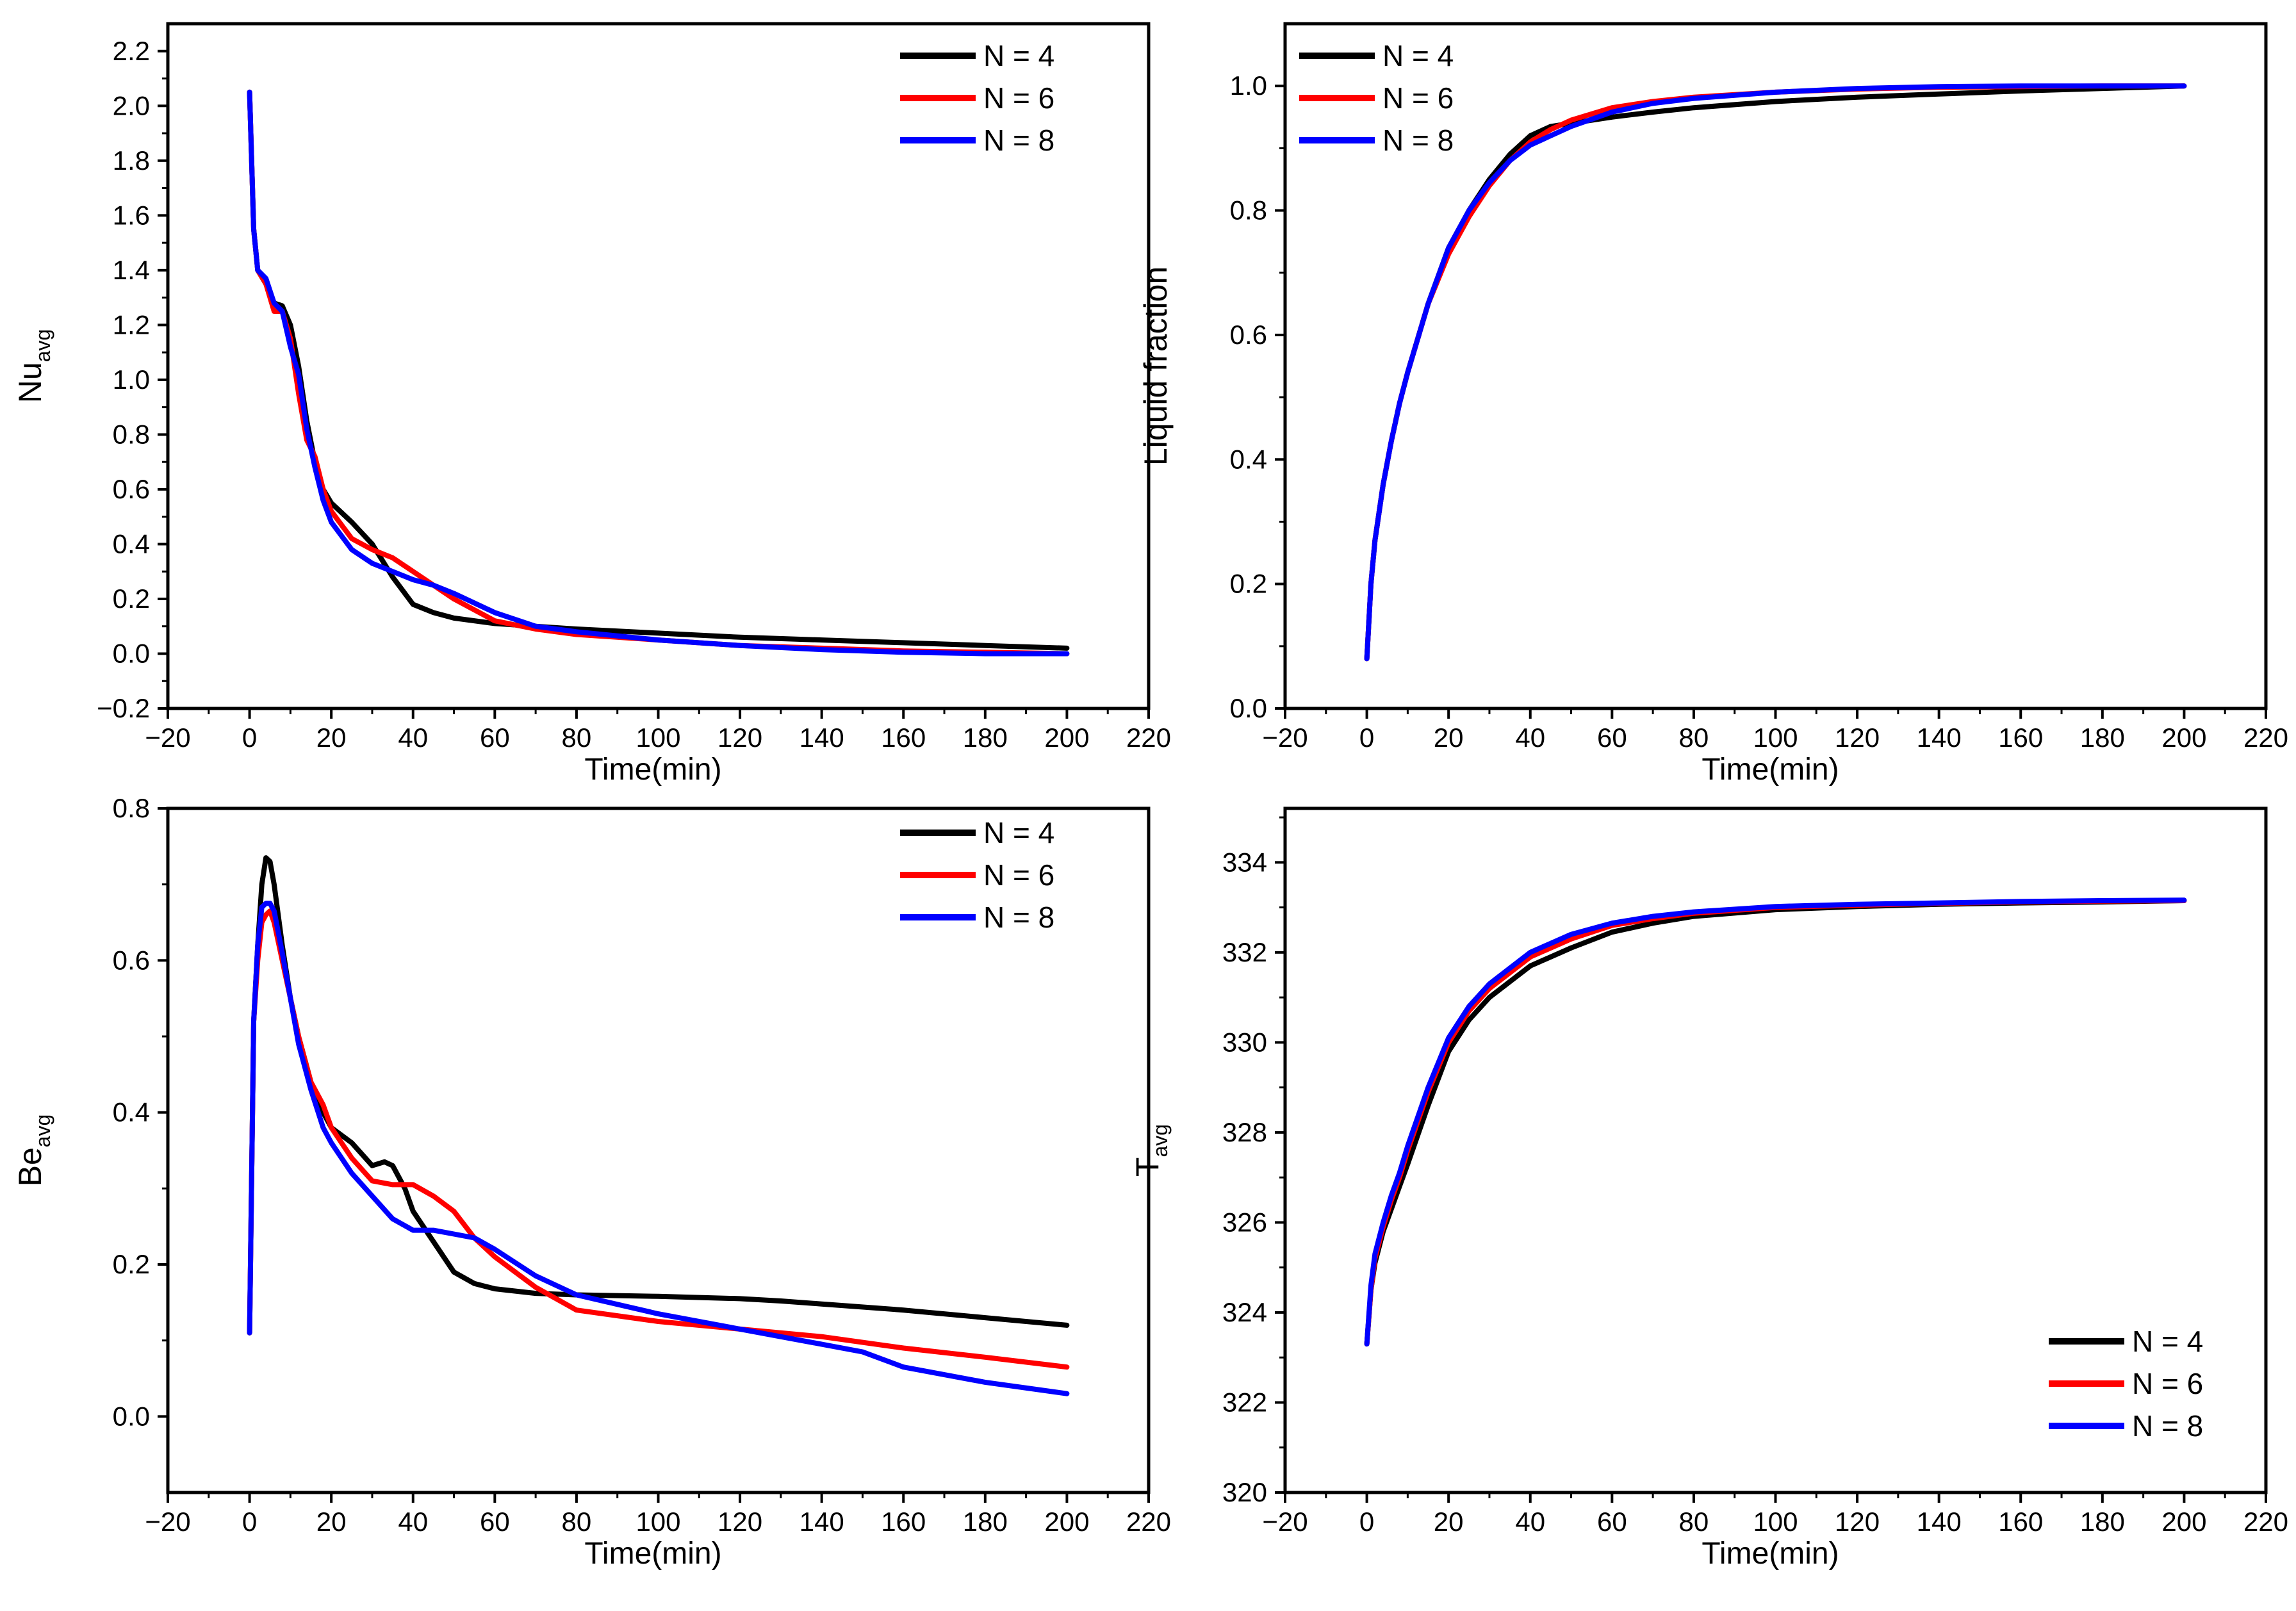 Image resolution: width=2296 pixels, height=1611 pixels. I want to click on y-tick-label: 328, so click(1244, 1132).